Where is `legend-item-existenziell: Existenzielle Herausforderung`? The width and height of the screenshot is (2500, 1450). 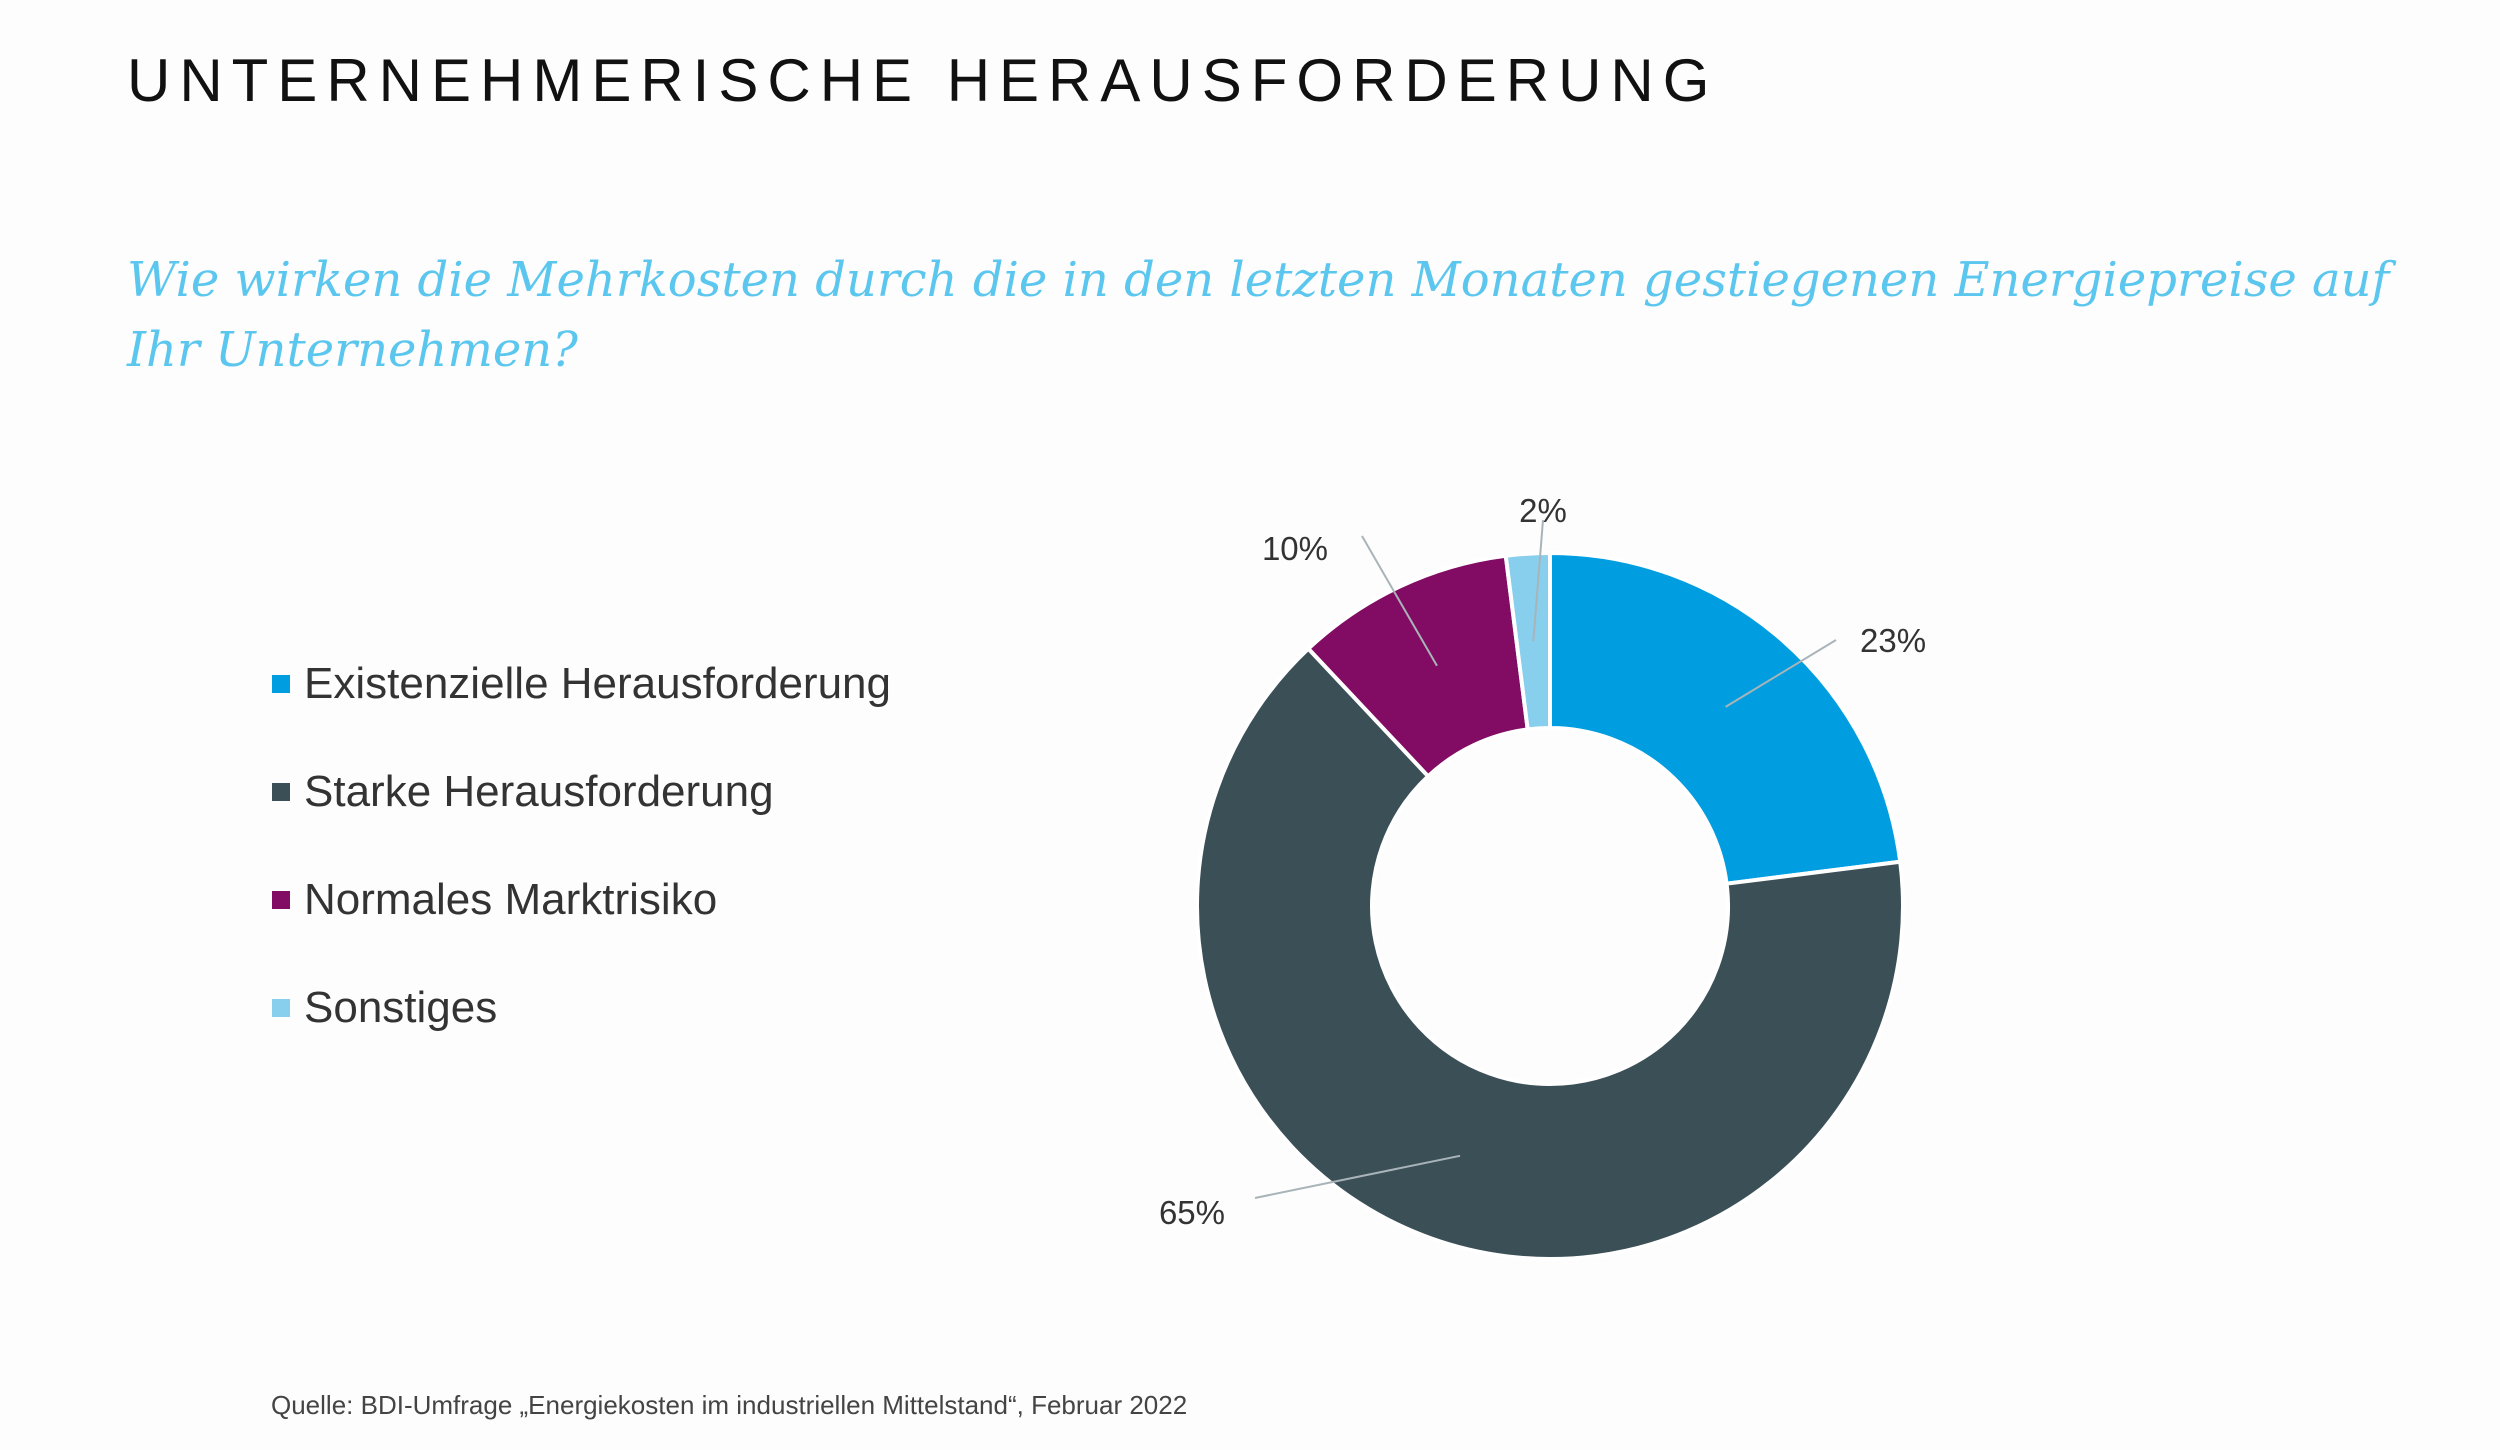
legend-item-existenziell: Existenzielle Herausforderung is located at coordinates (581, 684).